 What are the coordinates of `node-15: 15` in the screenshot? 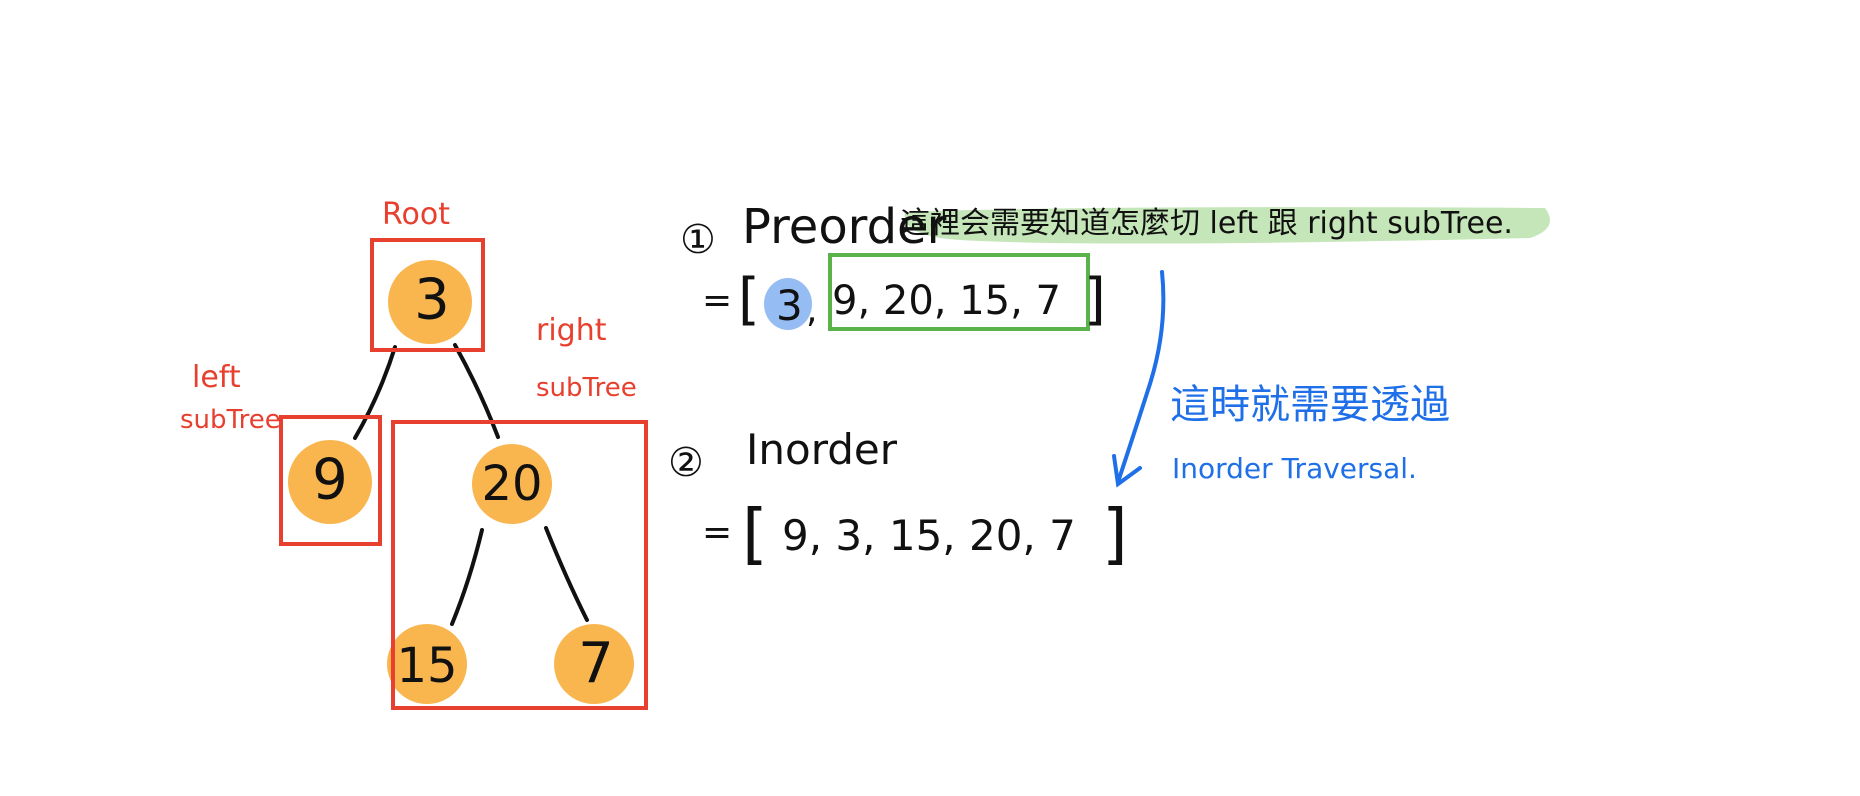 It's located at (427, 664).